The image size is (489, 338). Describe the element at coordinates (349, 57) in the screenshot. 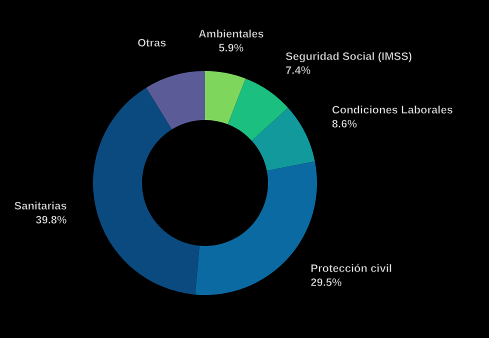

I see `slice-label: Seguridad Social (IMSS)` at that location.